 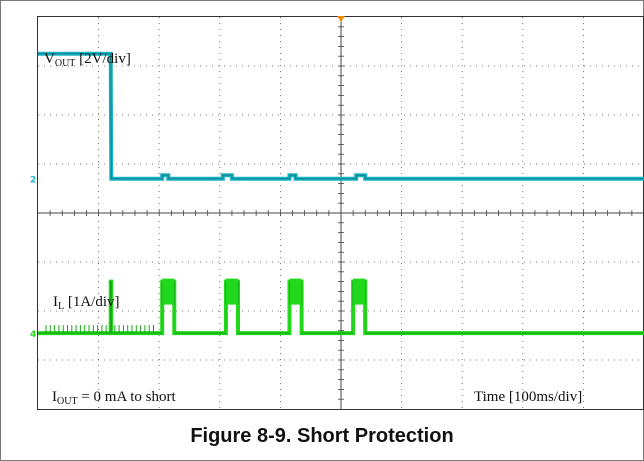 I want to click on ch4-marker: 4, so click(x=33, y=335).